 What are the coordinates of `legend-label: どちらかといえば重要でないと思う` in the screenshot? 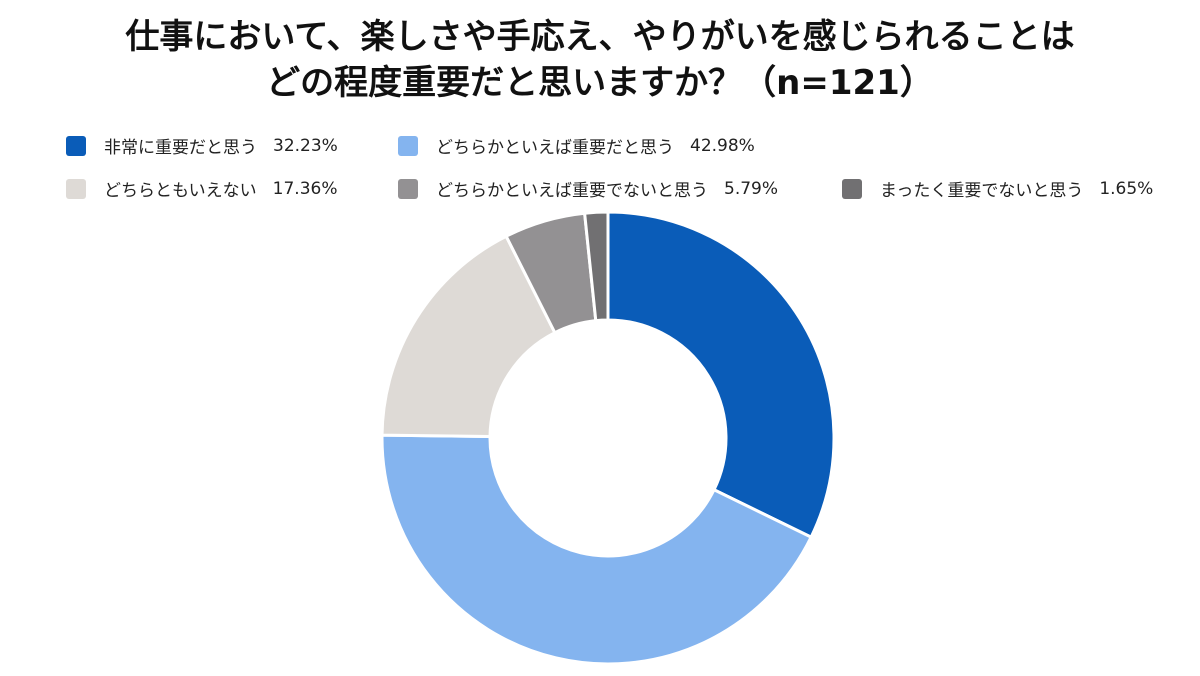 It's located at (572, 191).